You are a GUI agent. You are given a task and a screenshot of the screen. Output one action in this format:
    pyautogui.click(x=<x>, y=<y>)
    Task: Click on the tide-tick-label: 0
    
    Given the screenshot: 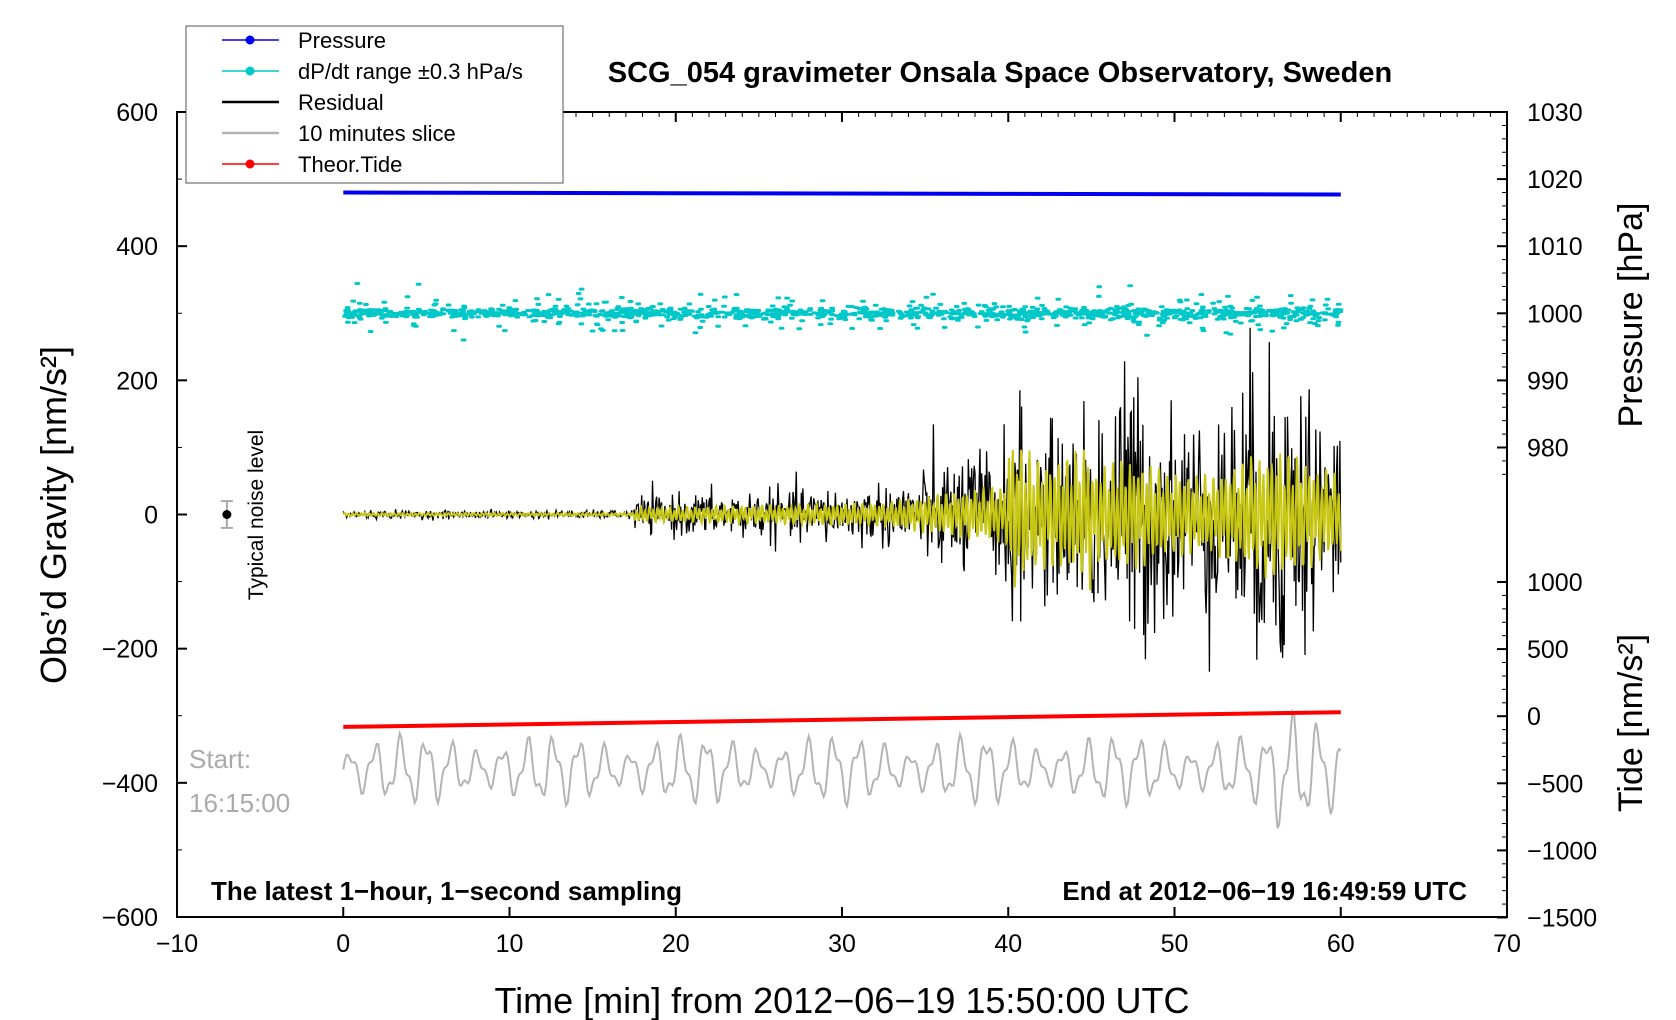 What is the action you would take?
    pyautogui.click(x=1534, y=717)
    